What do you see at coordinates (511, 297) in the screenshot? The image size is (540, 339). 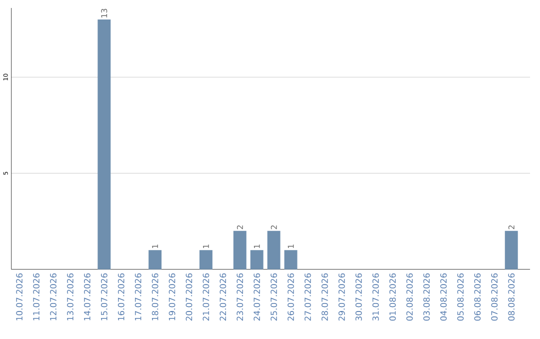 I see `x-tick-label: 08.08.2026` at bounding box center [511, 297].